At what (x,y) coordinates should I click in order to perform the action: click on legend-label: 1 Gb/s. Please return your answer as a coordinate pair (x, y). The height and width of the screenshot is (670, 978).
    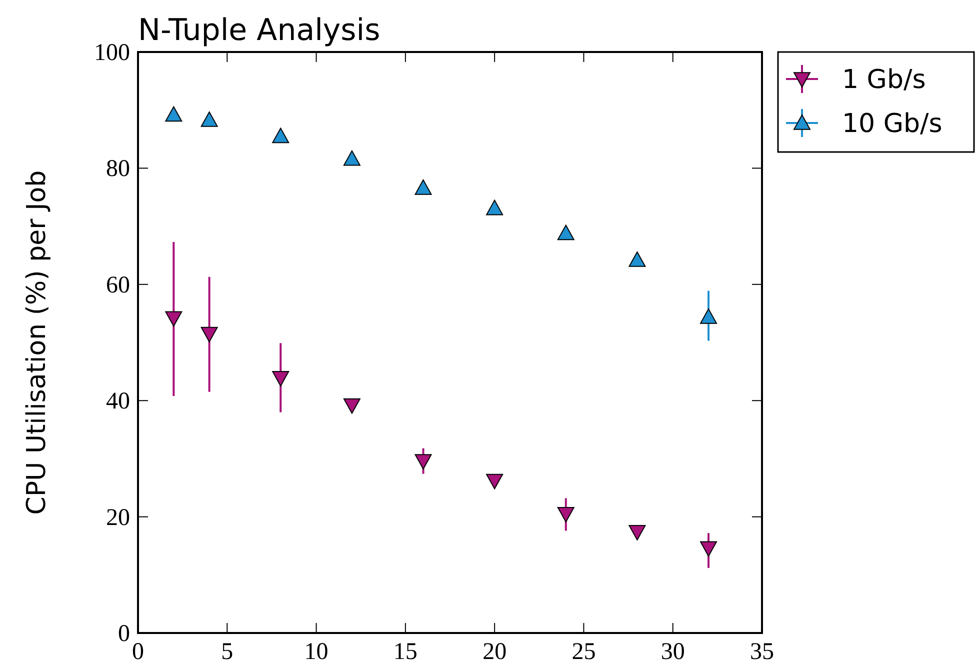
    Looking at the image, I should click on (884, 80).